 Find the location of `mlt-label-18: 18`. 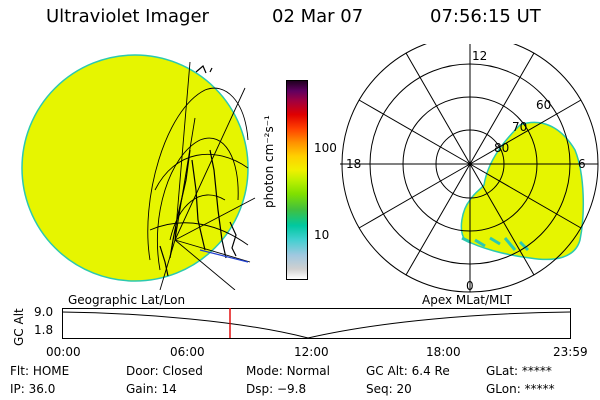

mlt-label-18: 18 is located at coordinates (353, 164).